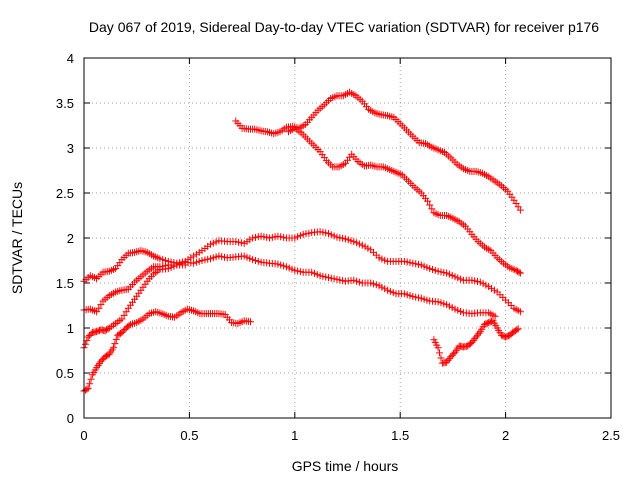 This screenshot has height=480, width=640. Describe the element at coordinates (65, 373) in the screenshot. I see `y-tick-label: 0.5` at that location.